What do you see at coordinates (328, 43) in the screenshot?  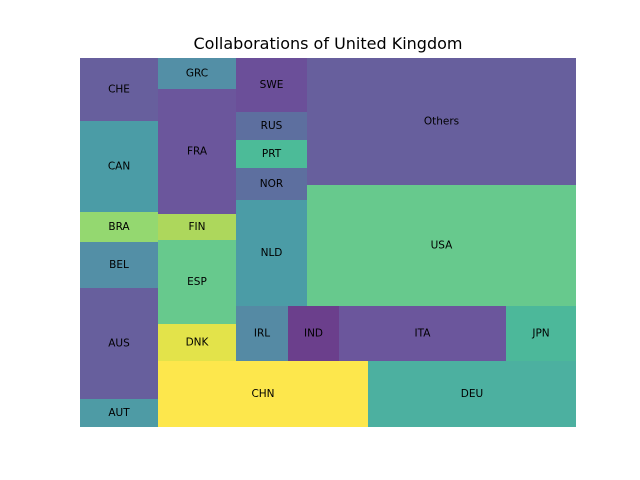 I see `chart-title: Collaborations of United Kingdom` at bounding box center [328, 43].